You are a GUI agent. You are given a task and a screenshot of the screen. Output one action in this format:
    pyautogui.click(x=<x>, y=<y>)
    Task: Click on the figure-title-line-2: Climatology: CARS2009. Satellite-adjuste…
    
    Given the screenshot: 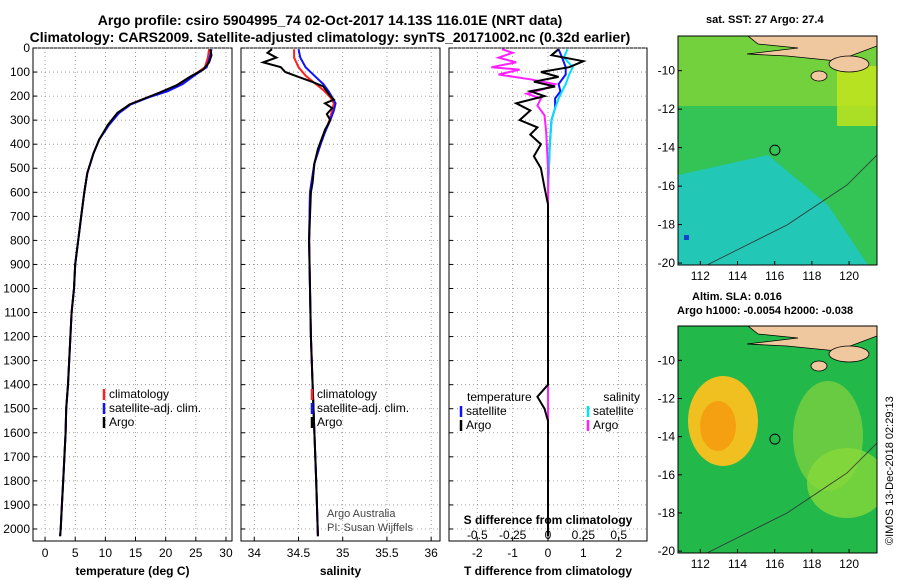 What is the action you would take?
    pyautogui.click(x=330, y=37)
    